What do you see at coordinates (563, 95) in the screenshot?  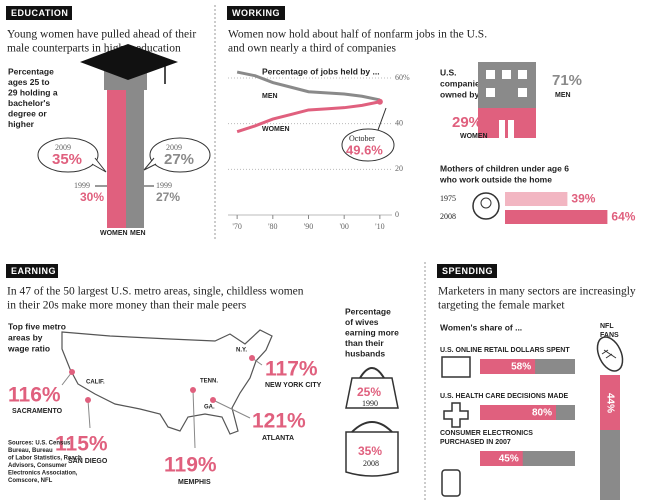 I see `label: MEN` at bounding box center [563, 95].